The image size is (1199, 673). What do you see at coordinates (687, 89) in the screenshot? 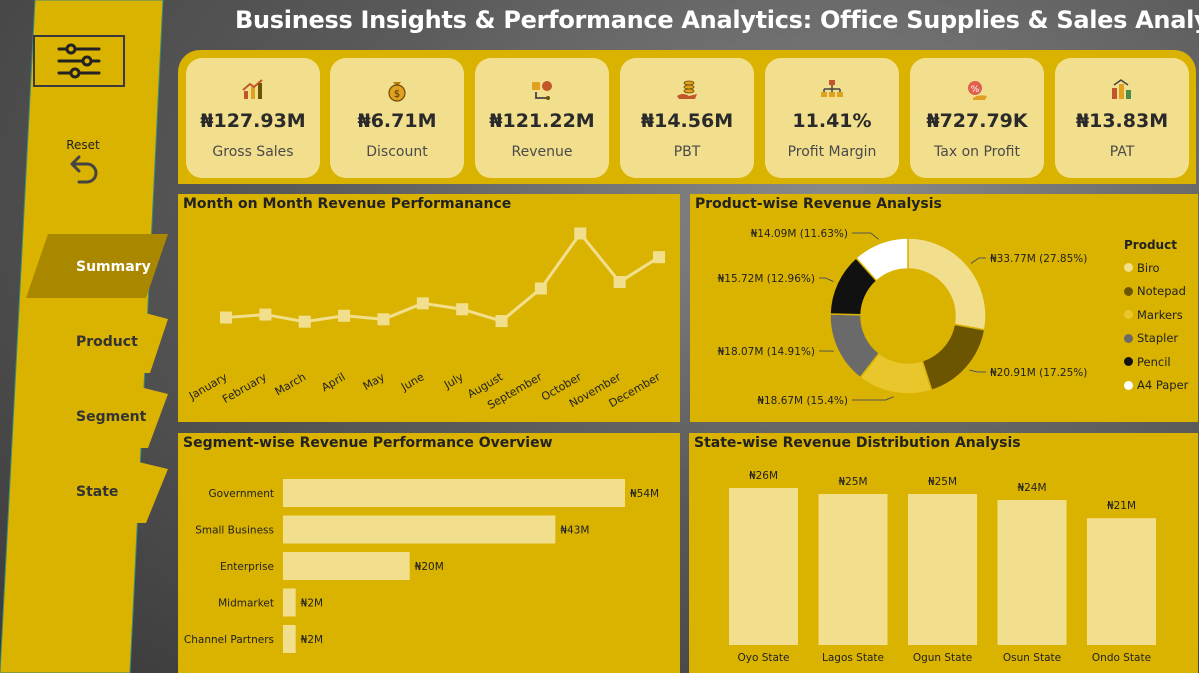
I see `coins-hand-icon` at bounding box center [687, 89].